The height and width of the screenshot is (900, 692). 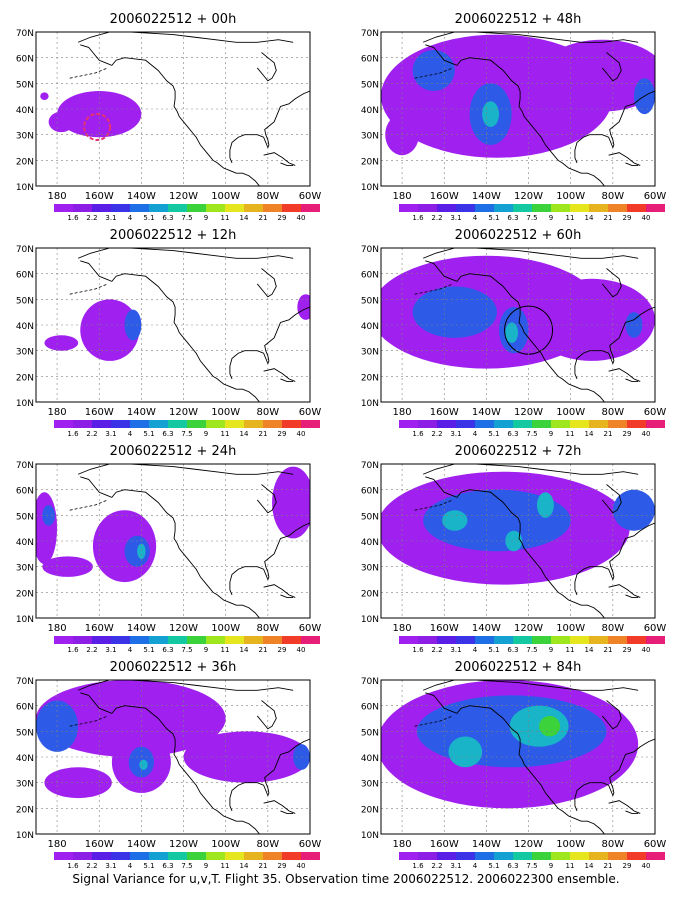 What do you see at coordinates (263, 866) in the screenshot?
I see `colorbar-label: 21` at bounding box center [263, 866].